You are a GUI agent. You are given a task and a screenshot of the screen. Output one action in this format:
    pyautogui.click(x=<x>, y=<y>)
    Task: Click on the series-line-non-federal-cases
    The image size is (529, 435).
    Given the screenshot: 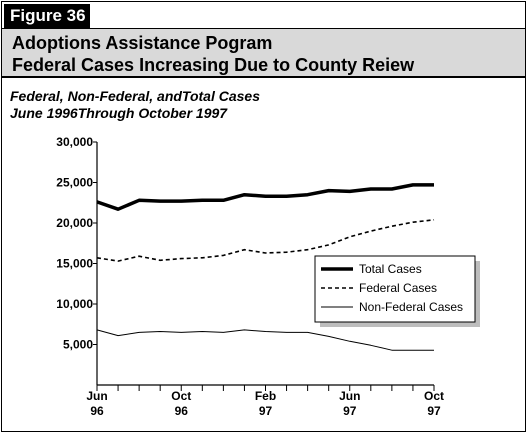 What is the action you would take?
    pyautogui.click(x=265, y=340)
    